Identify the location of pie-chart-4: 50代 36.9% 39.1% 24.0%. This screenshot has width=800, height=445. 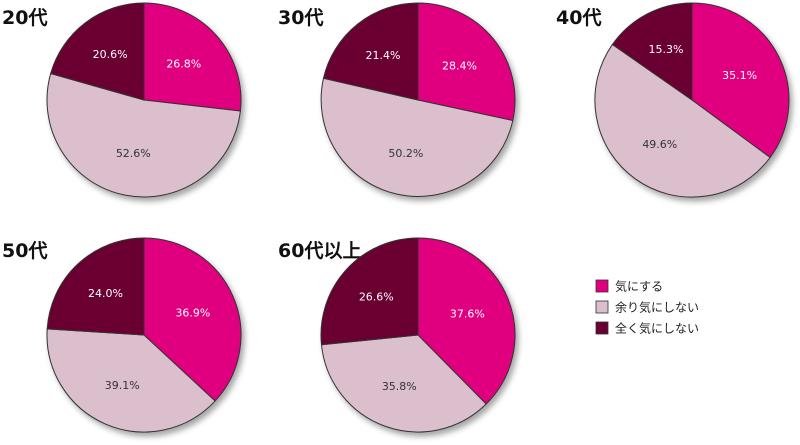
(122, 335).